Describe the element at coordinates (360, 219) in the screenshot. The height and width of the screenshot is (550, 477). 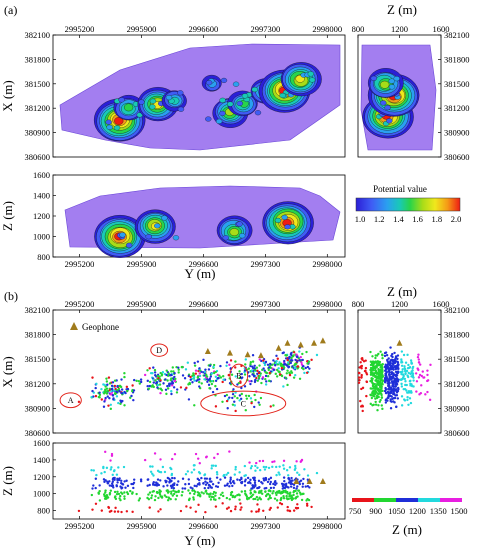
I see `colorbar-tick-label: 1.0` at that location.